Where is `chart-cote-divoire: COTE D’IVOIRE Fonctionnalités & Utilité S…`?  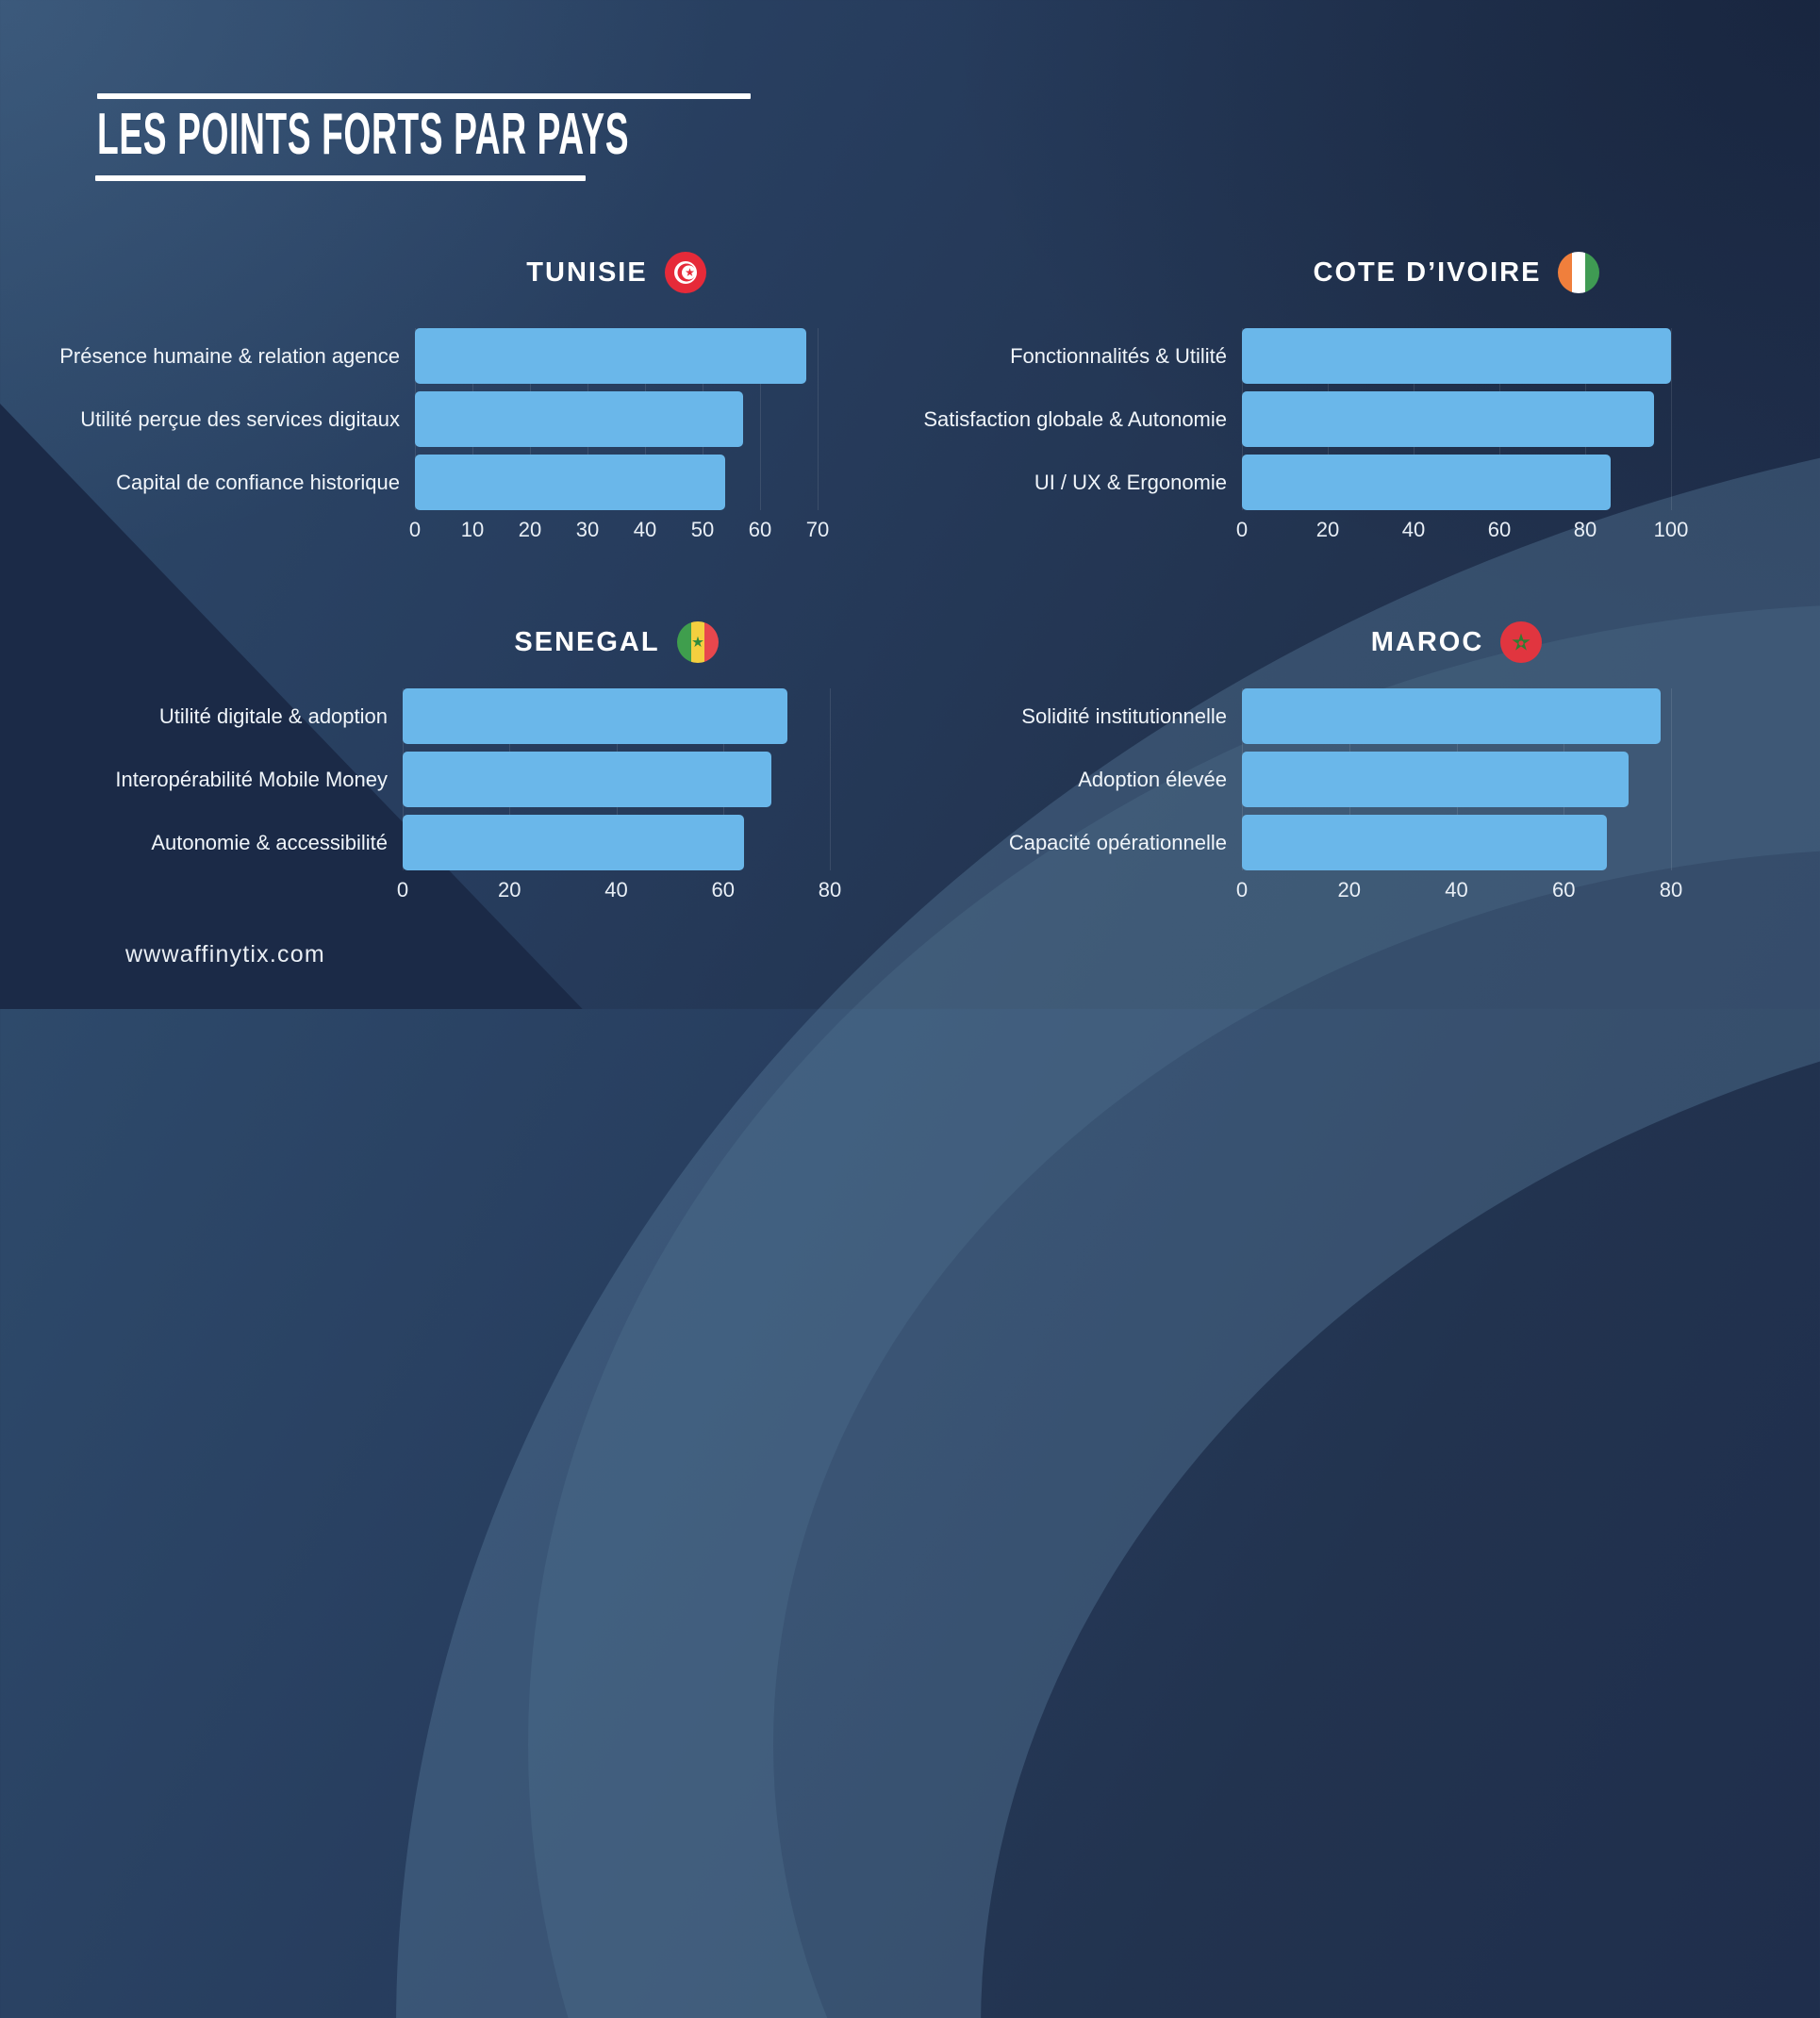
chart-cote-divoire: COTE D’IVOIRE Fonctionnalités & Utilité S… is located at coordinates (1292, 397).